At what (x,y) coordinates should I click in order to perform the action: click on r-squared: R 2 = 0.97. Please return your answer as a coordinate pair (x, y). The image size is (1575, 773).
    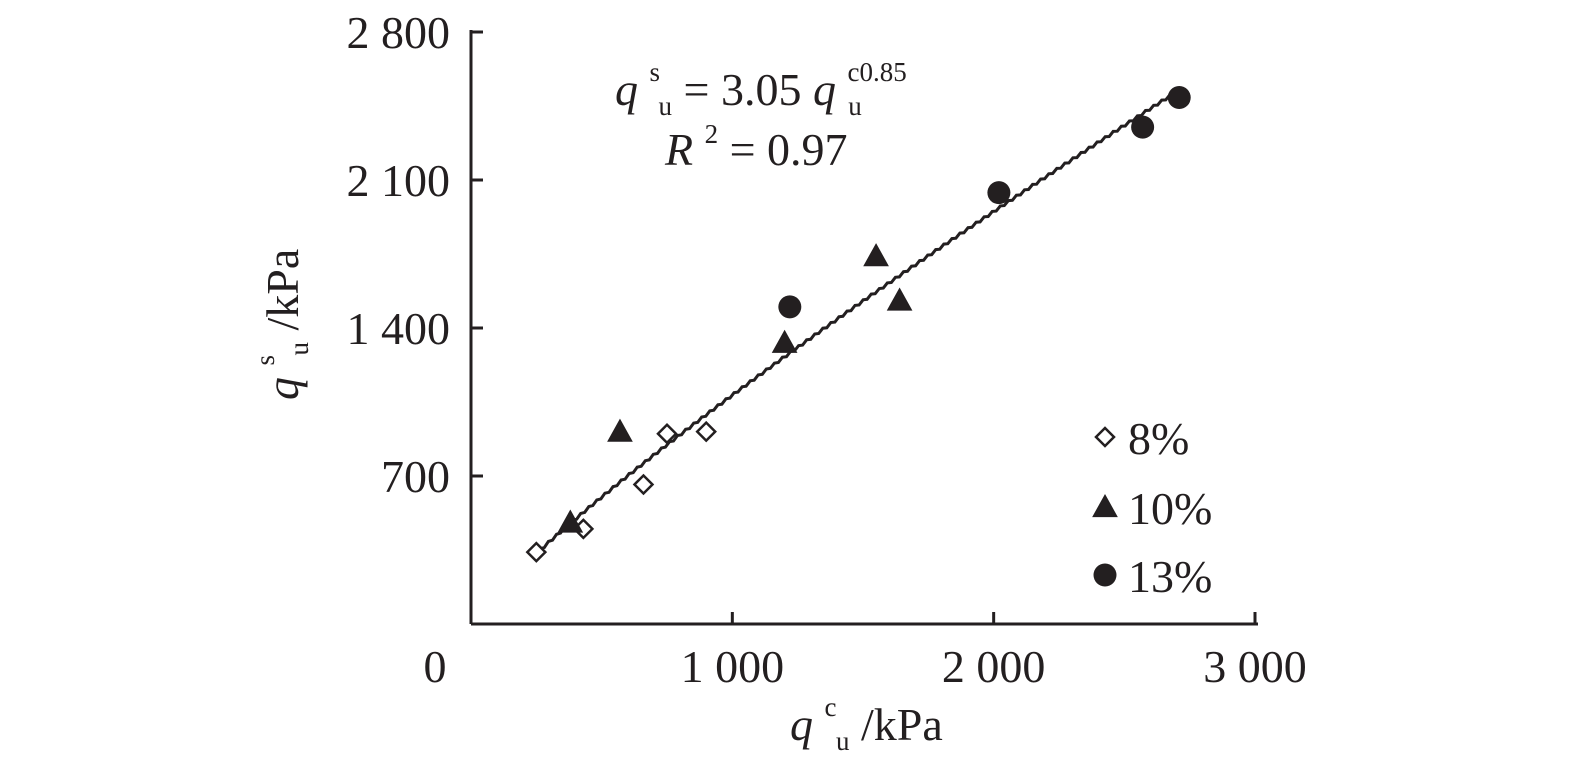
    Looking at the image, I should click on (756, 138).